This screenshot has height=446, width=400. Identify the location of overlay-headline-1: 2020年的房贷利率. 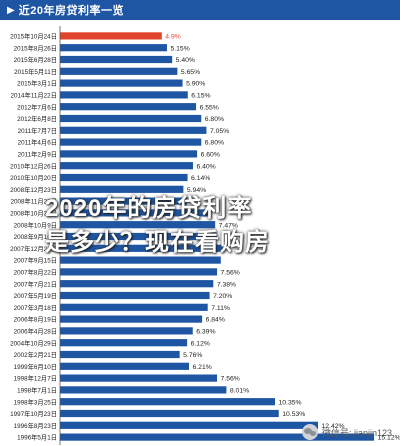
(149, 208).